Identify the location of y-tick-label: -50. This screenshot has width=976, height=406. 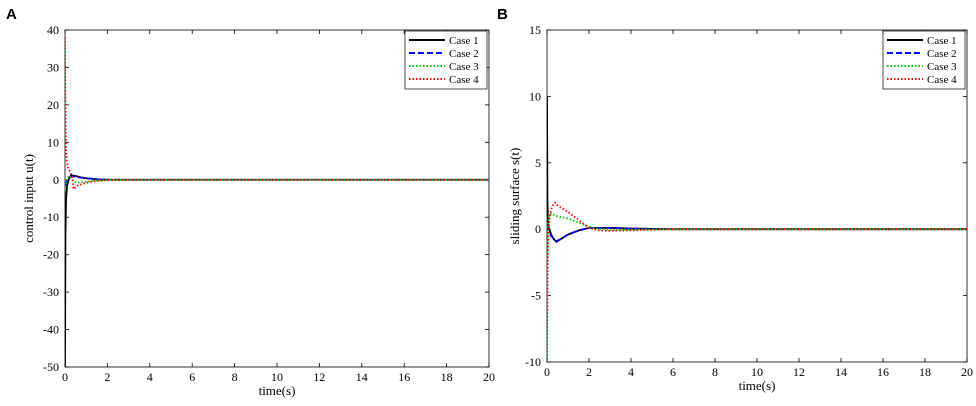
(51, 367).